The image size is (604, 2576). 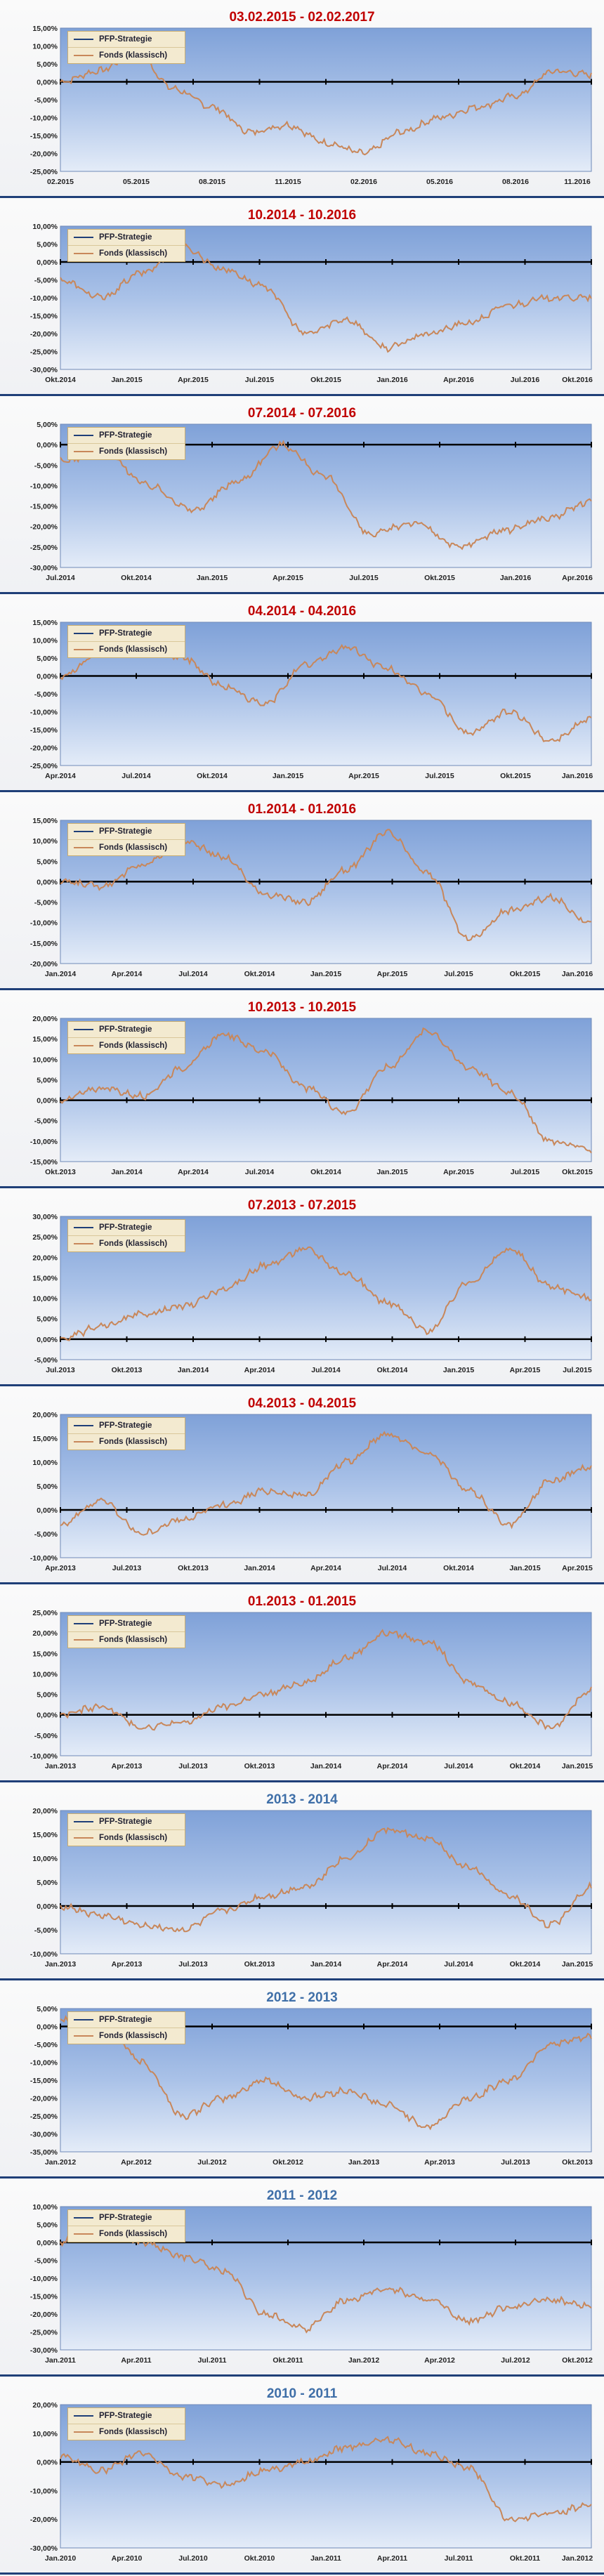 What do you see at coordinates (212, 2360) in the screenshot?
I see `x-tick-label: Jul.2011` at bounding box center [212, 2360].